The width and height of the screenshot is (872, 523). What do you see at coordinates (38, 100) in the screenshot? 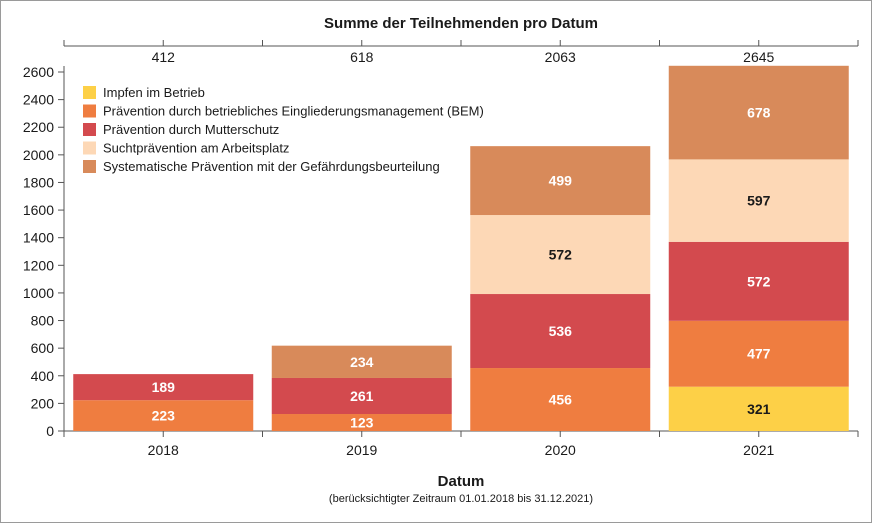
I see `y-tick-label: 2400` at bounding box center [38, 100].